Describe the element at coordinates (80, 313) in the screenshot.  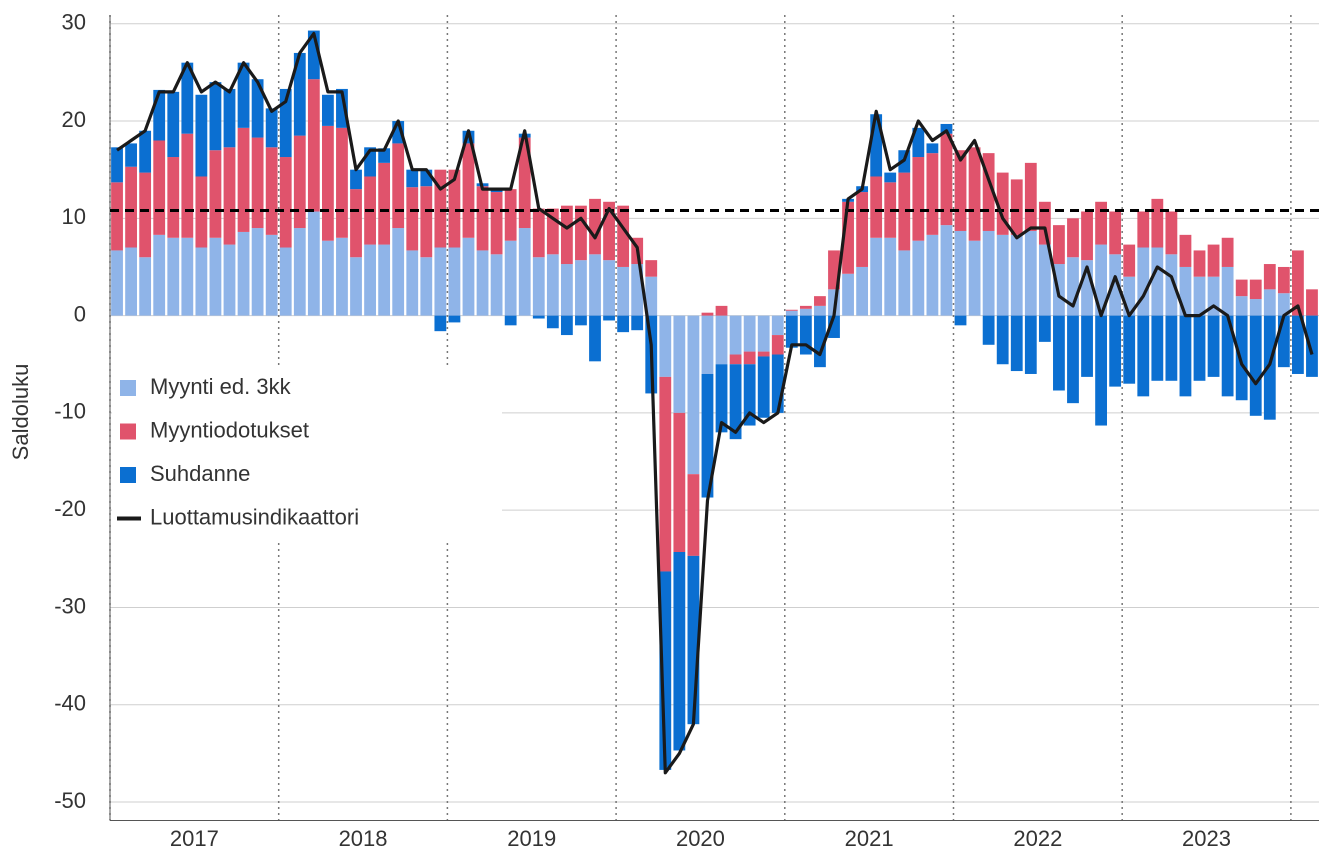
I see `y-tick-label: 0` at that location.